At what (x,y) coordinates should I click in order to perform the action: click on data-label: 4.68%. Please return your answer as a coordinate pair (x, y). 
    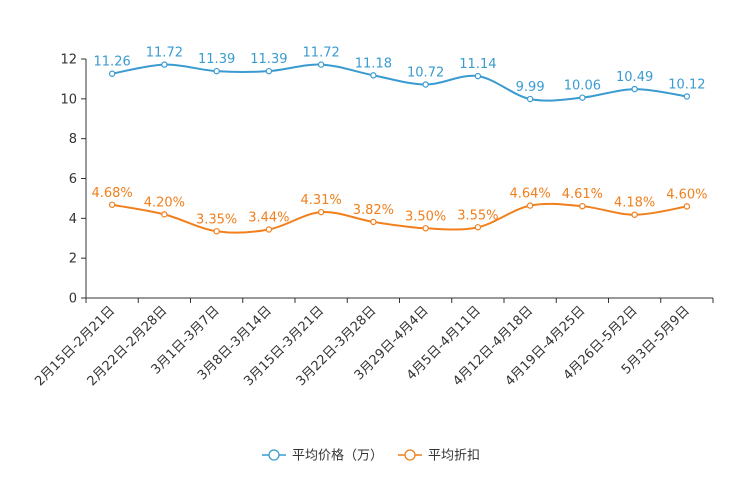
    Looking at the image, I should click on (111, 193).